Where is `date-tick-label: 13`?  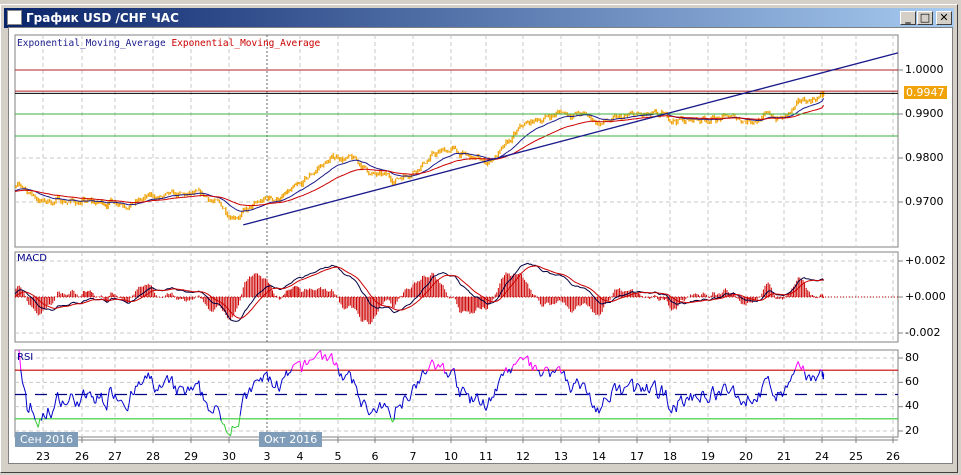 date-tick-label: 13 is located at coordinates (561, 456).